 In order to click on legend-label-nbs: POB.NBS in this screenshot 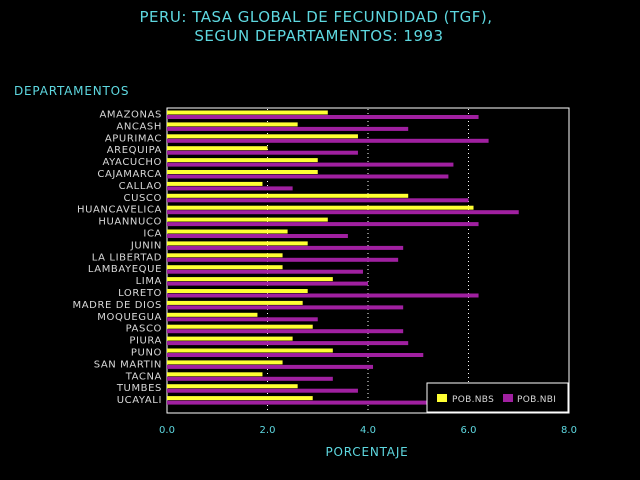, I will do `click(473, 400)`.